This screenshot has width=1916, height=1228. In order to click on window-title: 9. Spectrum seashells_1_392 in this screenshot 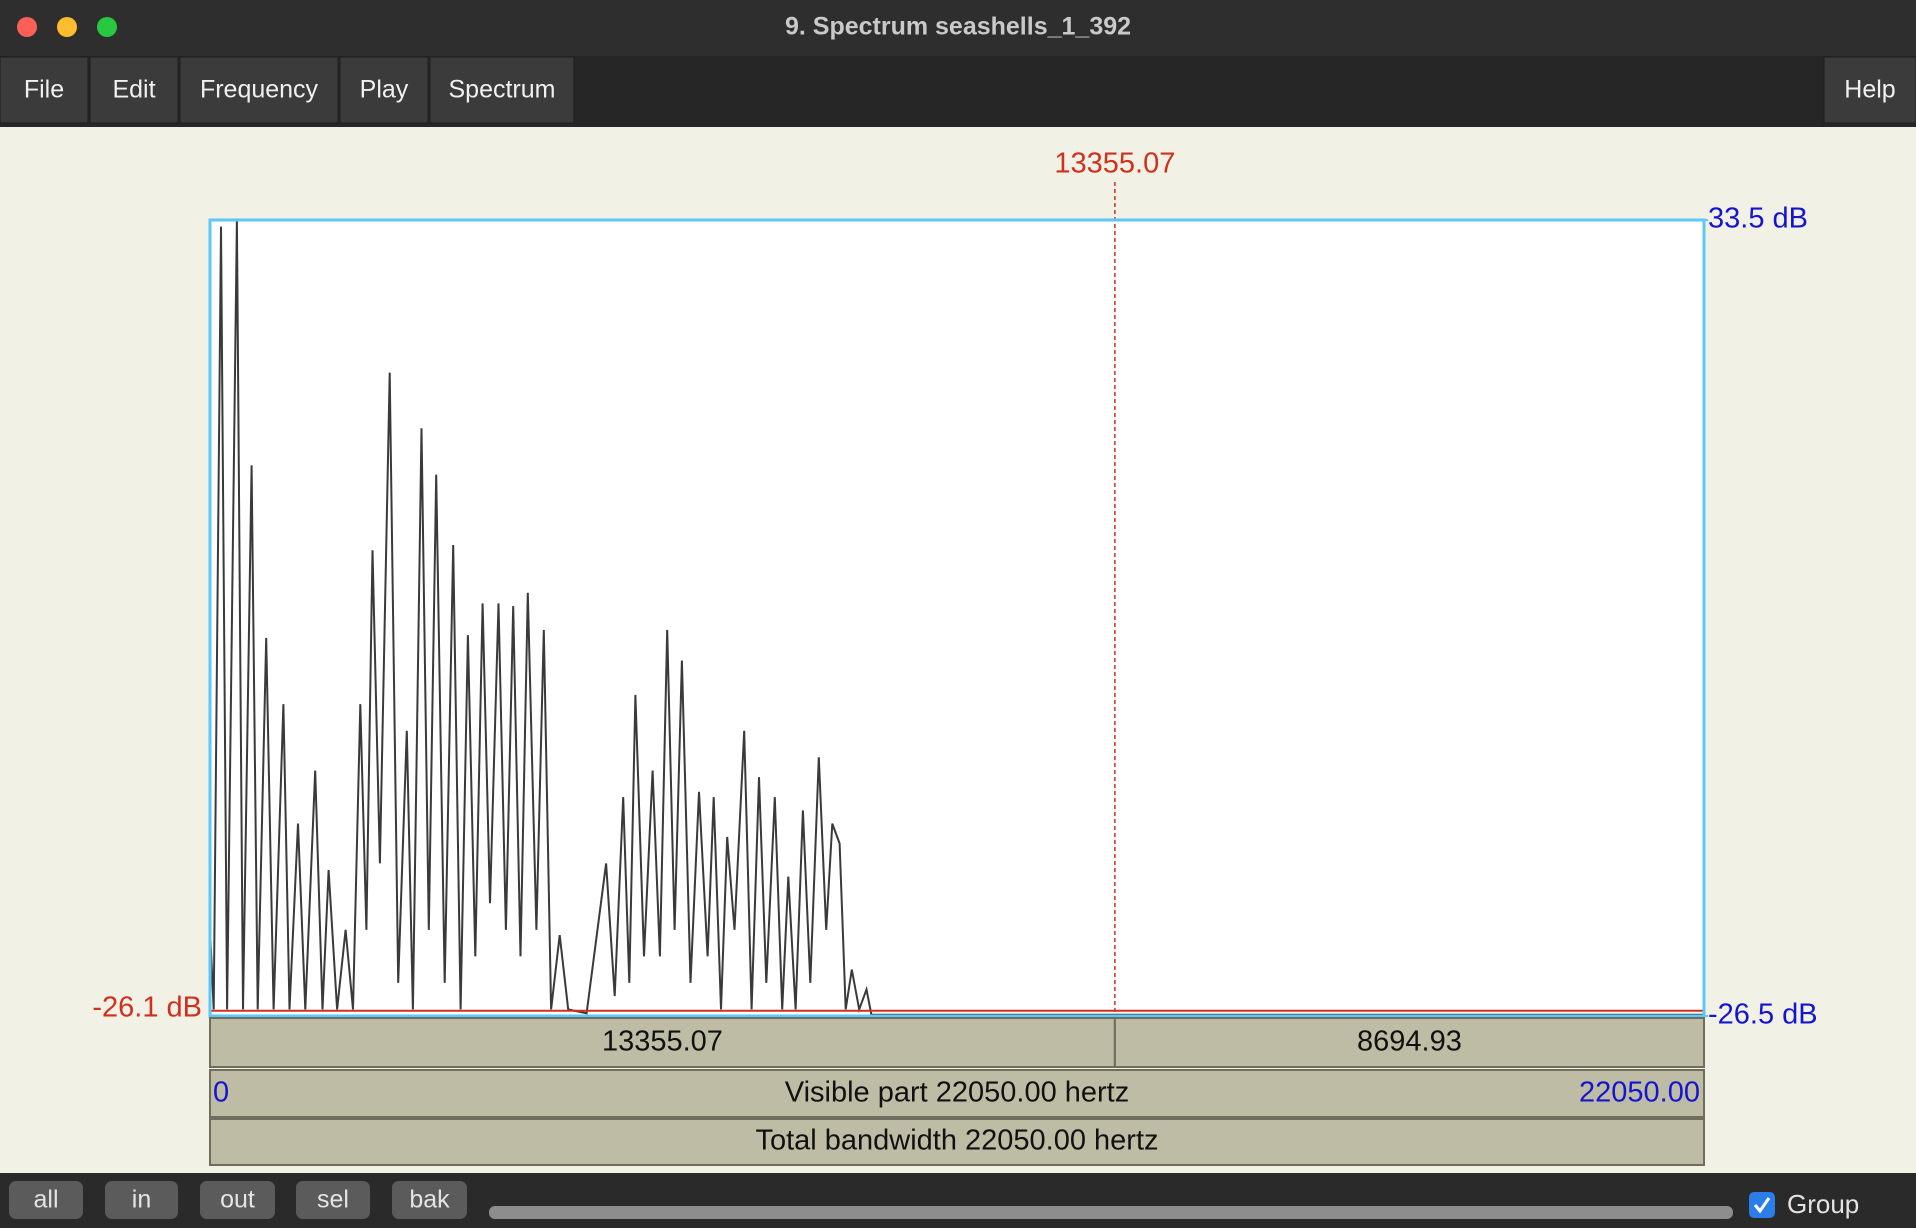, I will do `click(958, 27)`.